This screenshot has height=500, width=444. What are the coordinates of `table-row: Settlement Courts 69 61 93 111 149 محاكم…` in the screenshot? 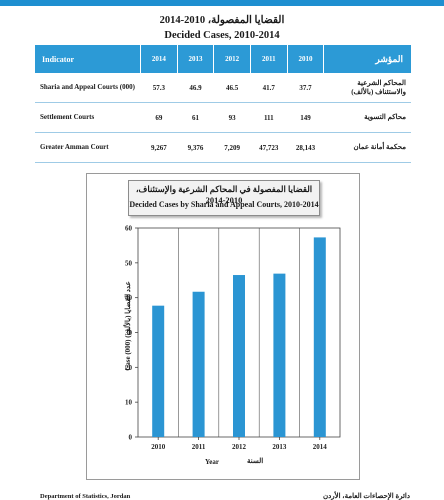 It's located at (223, 117).